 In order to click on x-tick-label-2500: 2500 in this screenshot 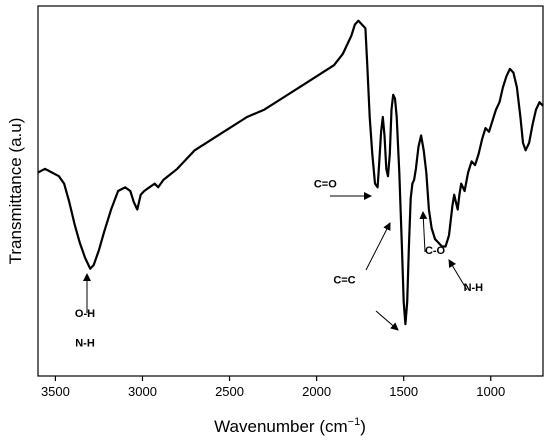, I will do `click(229, 391)`.